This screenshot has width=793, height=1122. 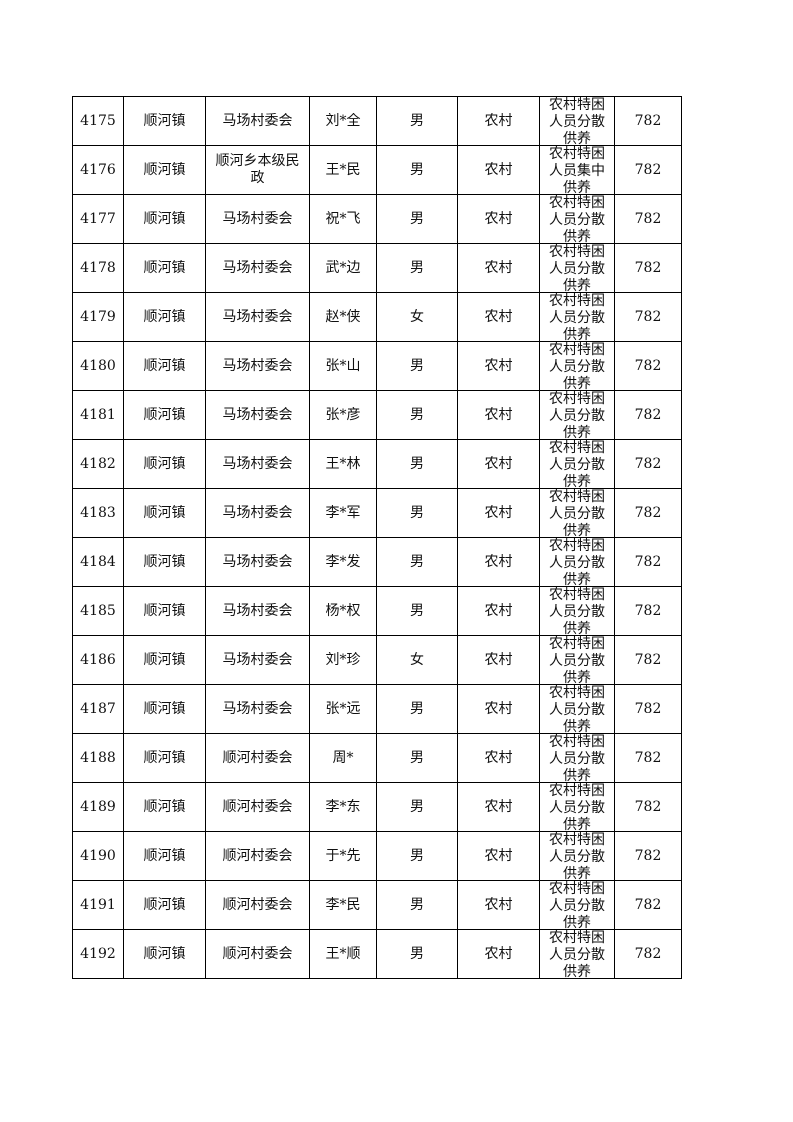 What do you see at coordinates (343, 611) in the screenshot?
I see `table-cell: 杨*权` at bounding box center [343, 611].